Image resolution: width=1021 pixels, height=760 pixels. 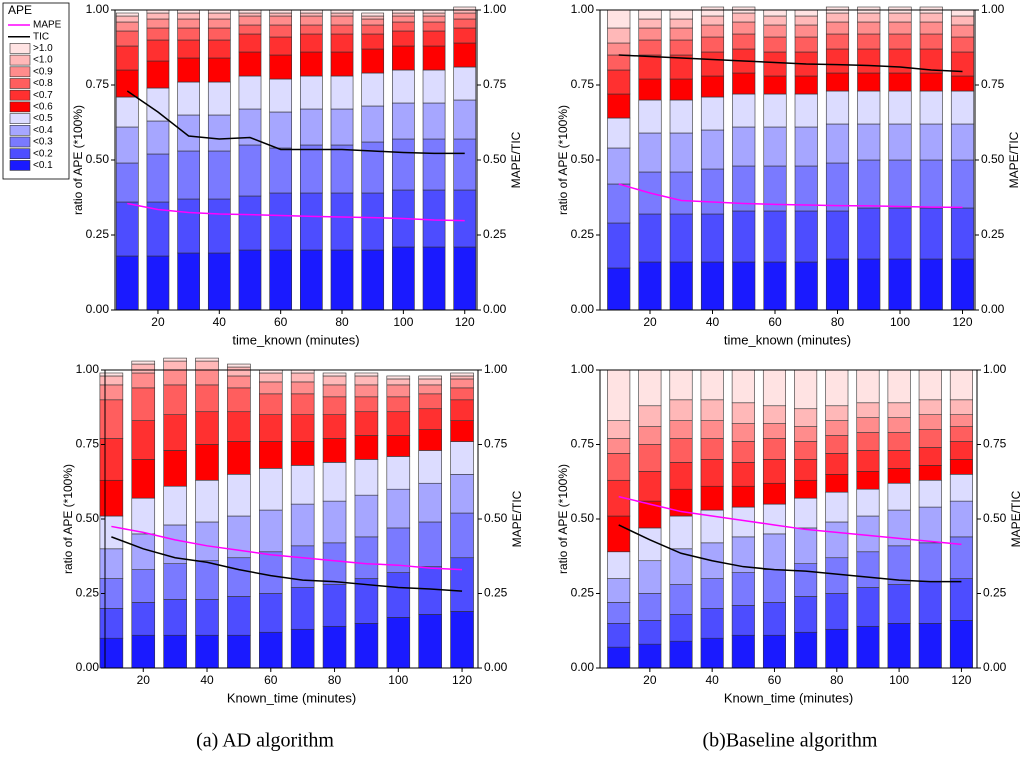 I want to click on y2-axis-label: MAPE/TIC, so click(x=516, y=159).